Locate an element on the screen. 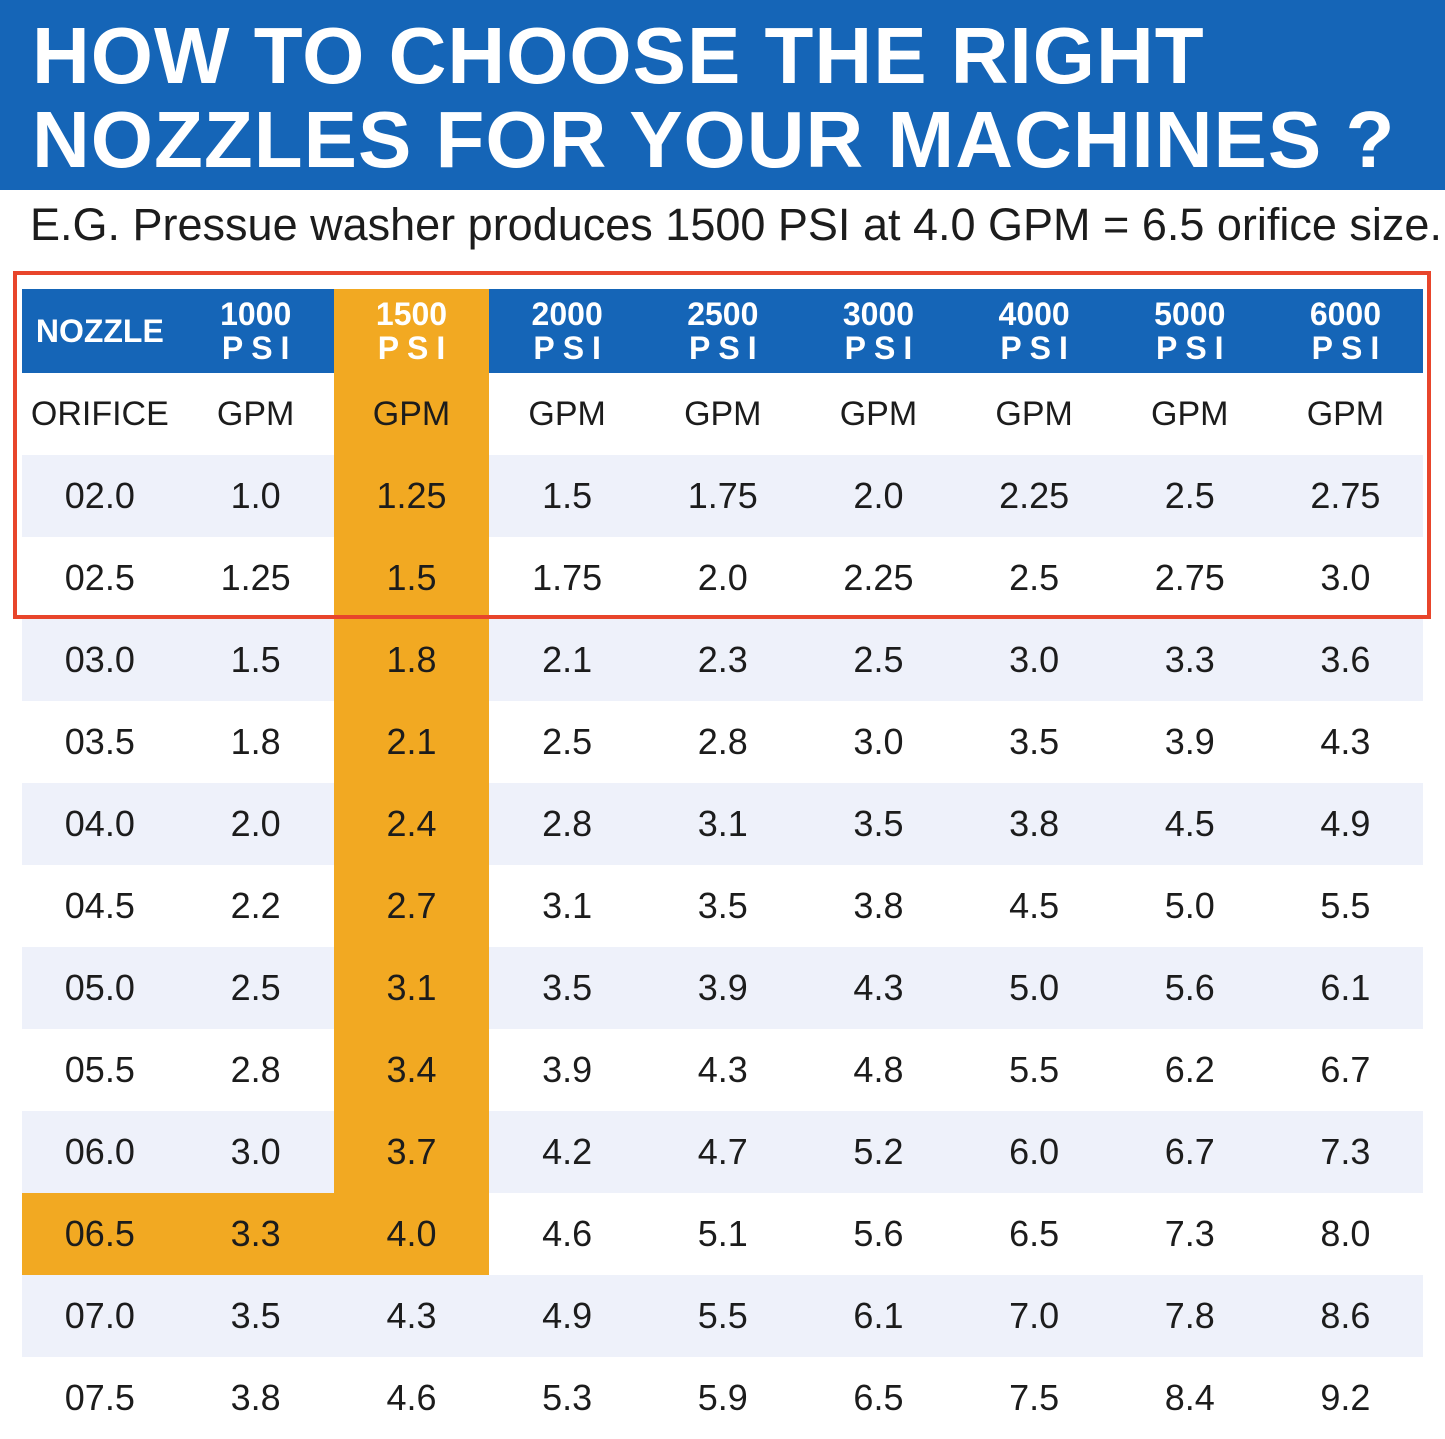 The image size is (1445, 1439). gpm-cell: 5.5 is located at coordinates (722, 1315).